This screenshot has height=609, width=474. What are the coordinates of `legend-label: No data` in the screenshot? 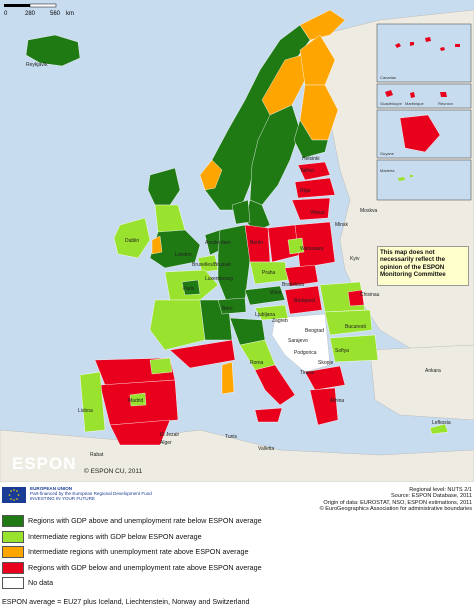 It's located at (41, 582).